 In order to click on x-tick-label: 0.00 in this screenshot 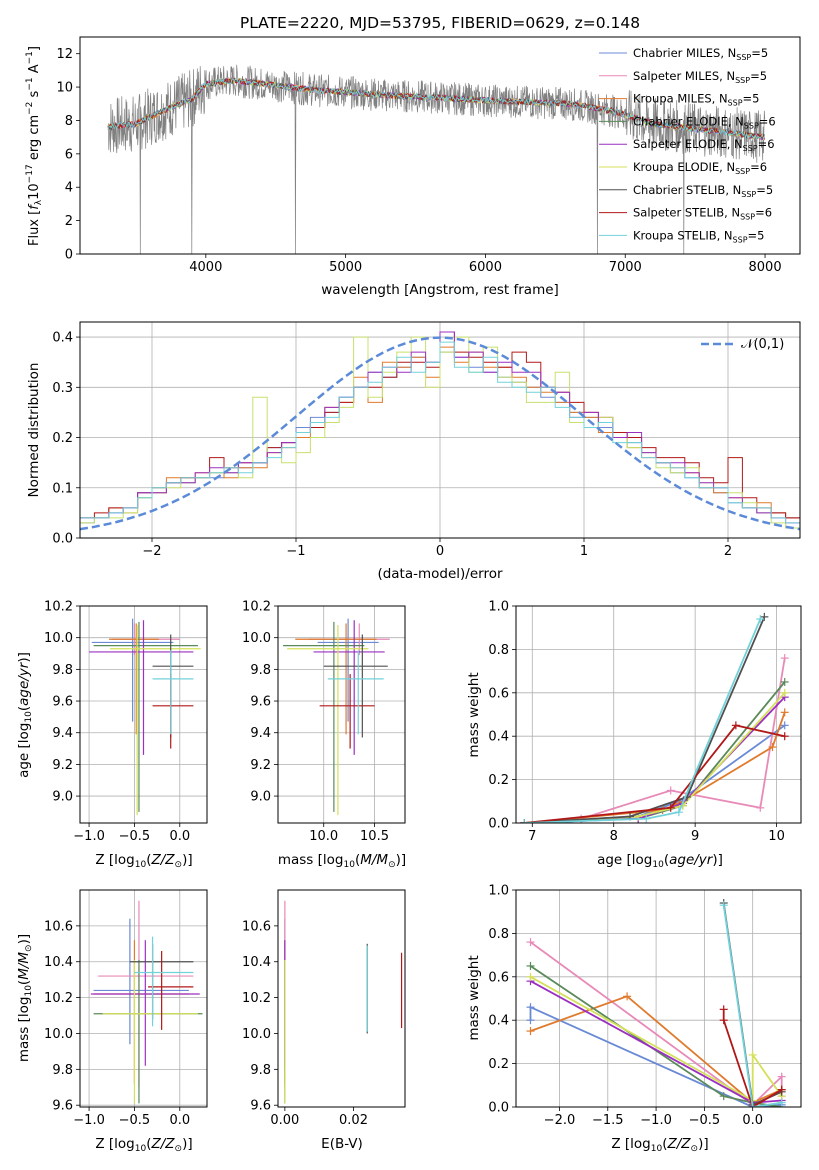, I will do `click(284, 1120)`.